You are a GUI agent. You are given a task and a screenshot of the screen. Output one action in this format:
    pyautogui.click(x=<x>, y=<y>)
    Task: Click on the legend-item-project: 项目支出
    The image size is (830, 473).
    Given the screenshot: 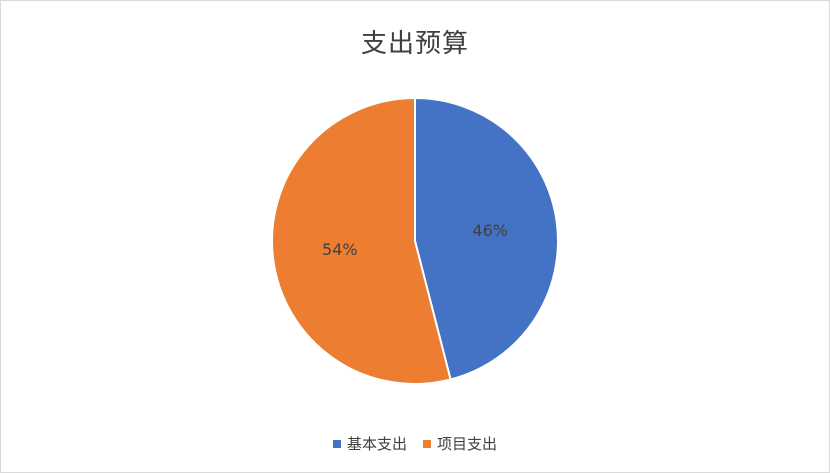 What is the action you would take?
    pyautogui.click(x=460, y=443)
    